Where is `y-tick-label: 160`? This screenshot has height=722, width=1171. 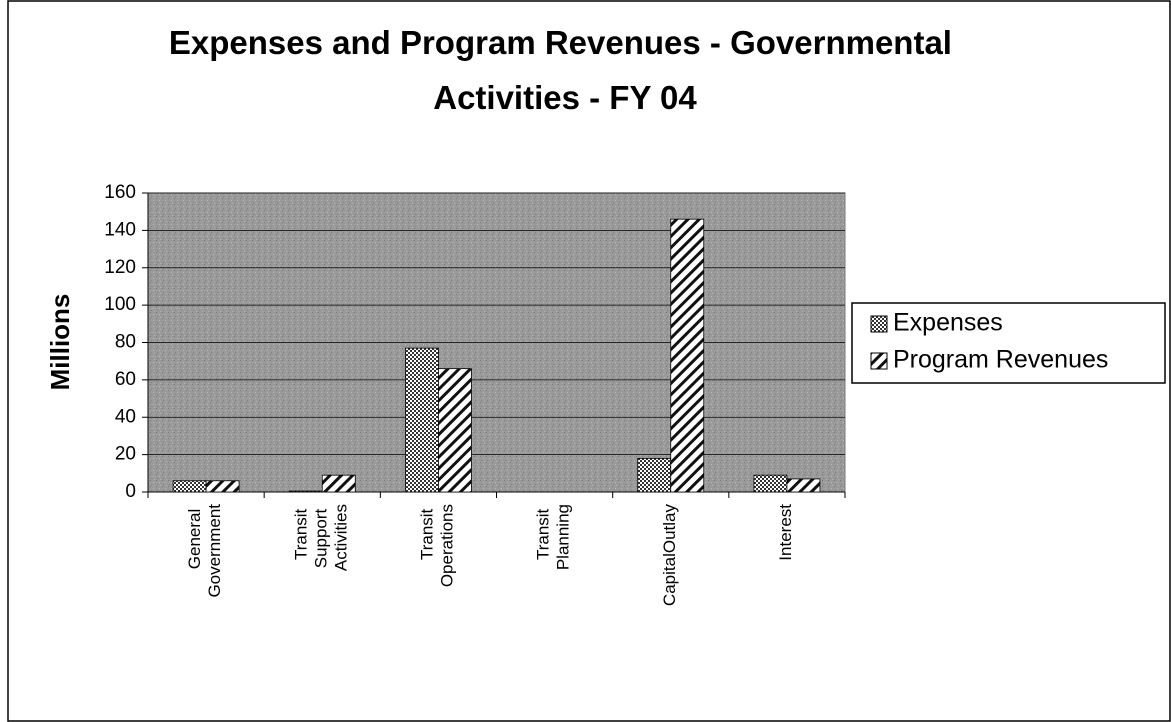 y-tick-label: 160 is located at coordinates (120, 192).